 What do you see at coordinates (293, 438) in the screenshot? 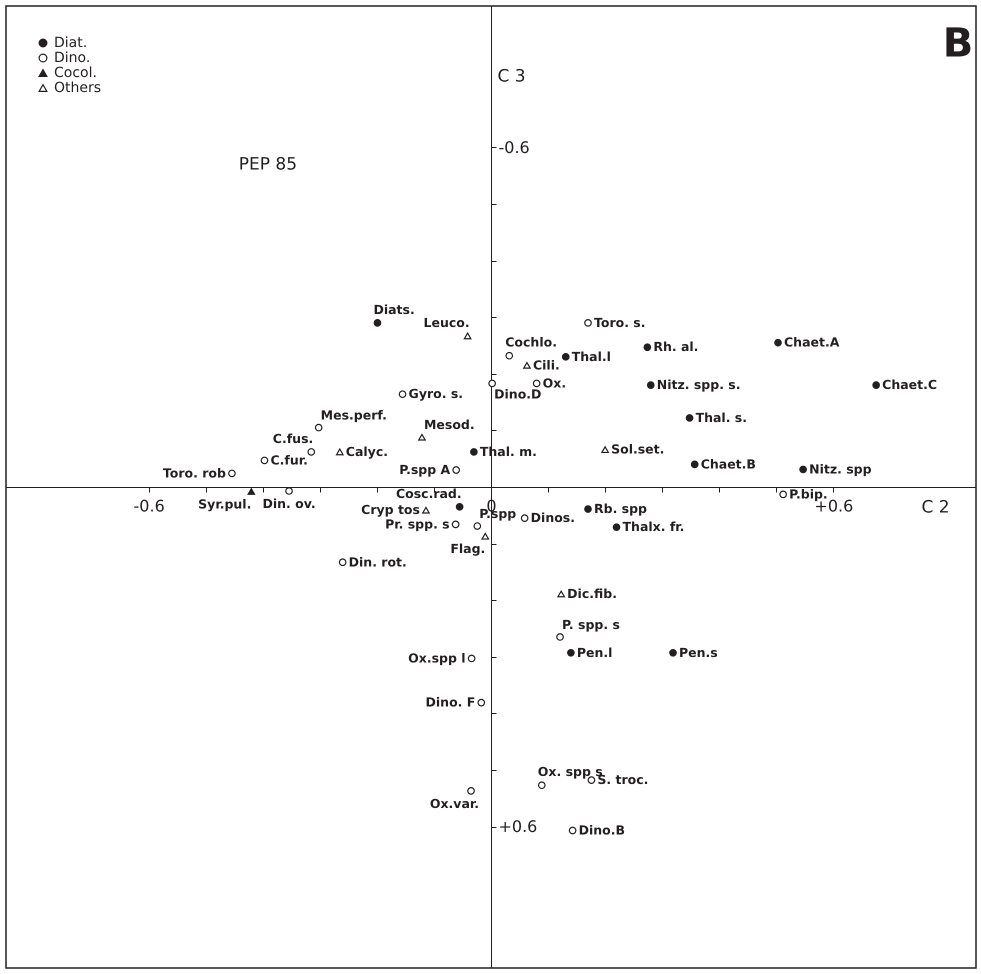
I see `data-label: C.fus.` at bounding box center [293, 438].